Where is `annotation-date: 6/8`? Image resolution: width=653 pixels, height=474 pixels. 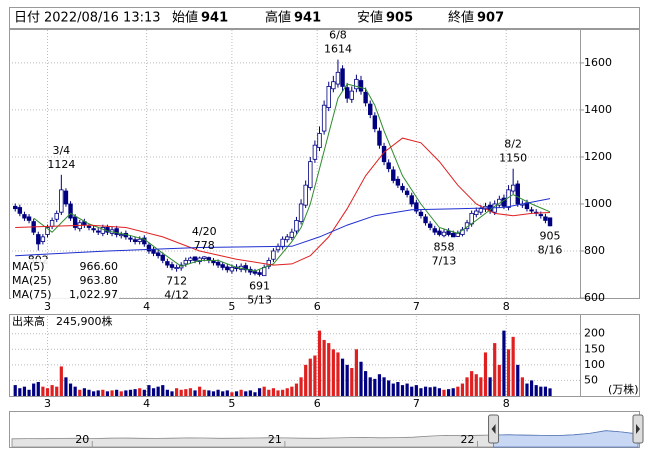 annotation-date: 6/8 is located at coordinates (338, 35).